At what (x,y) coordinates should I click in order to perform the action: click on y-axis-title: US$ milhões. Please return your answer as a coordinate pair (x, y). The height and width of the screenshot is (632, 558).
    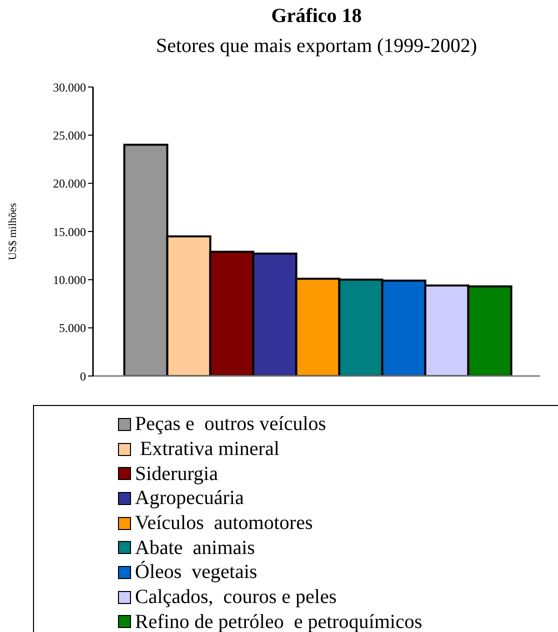
    Looking at the image, I should click on (12, 231).